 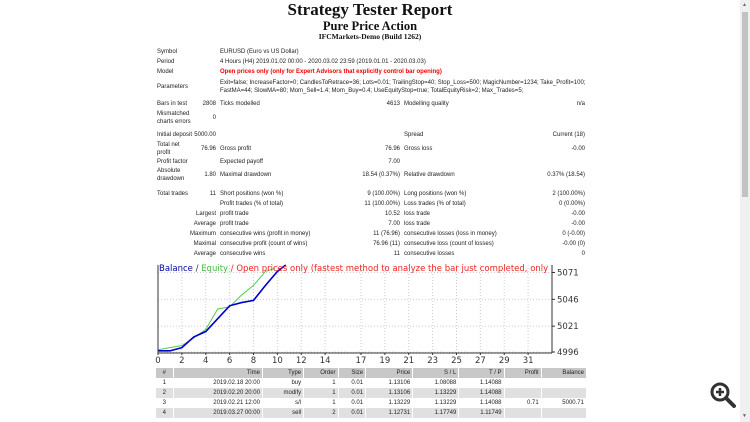 What do you see at coordinates (481, 413) in the screenshot?
I see `table-cell: 1.11749` at bounding box center [481, 413].